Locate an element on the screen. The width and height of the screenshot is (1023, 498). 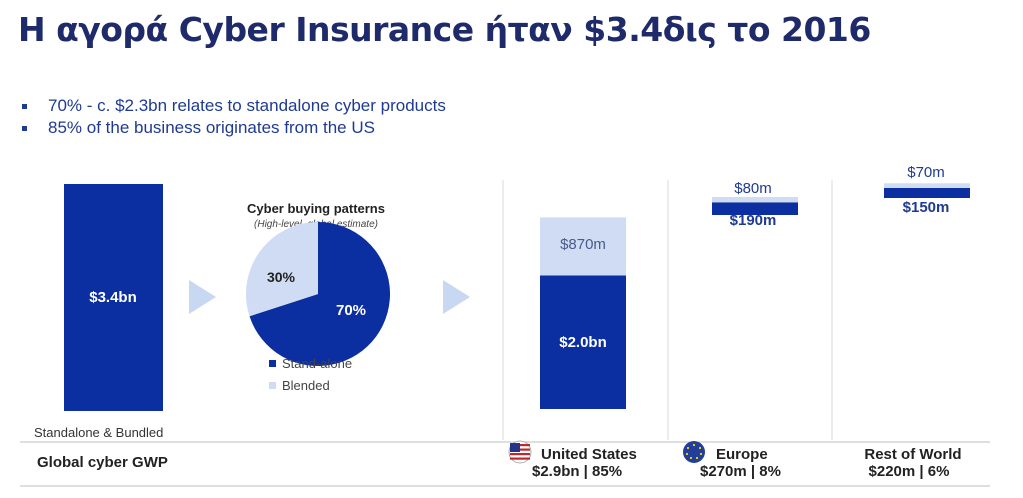
data-label-us-stand-alone: $2.0bn is located at coordinates (583, 342).